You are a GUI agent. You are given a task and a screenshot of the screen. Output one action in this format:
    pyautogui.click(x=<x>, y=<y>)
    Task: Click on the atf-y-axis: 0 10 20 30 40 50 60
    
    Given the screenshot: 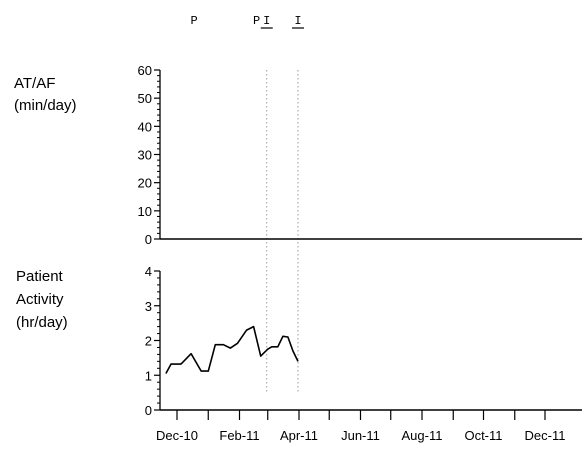 What is the action you would take?
    pyautogui.click(x=149, y=155)
    